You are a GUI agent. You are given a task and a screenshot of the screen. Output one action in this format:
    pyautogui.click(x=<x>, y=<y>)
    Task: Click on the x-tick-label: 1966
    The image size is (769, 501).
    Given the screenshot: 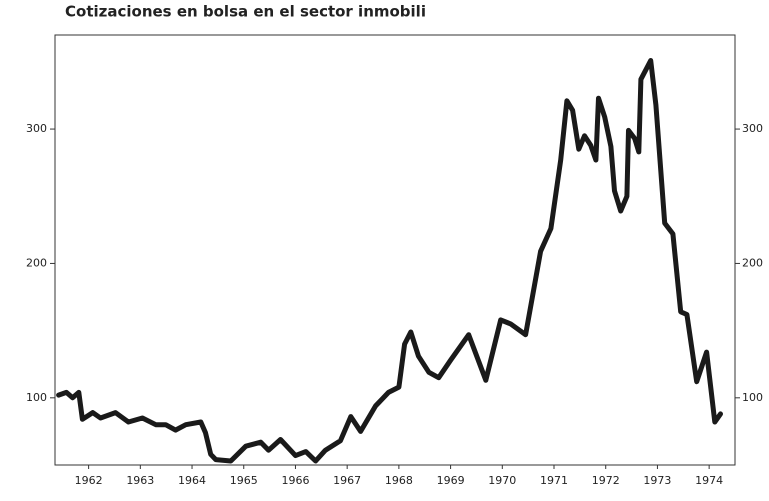 What is the action you would take?
    pyautogui.click(x=295, y=480)
    